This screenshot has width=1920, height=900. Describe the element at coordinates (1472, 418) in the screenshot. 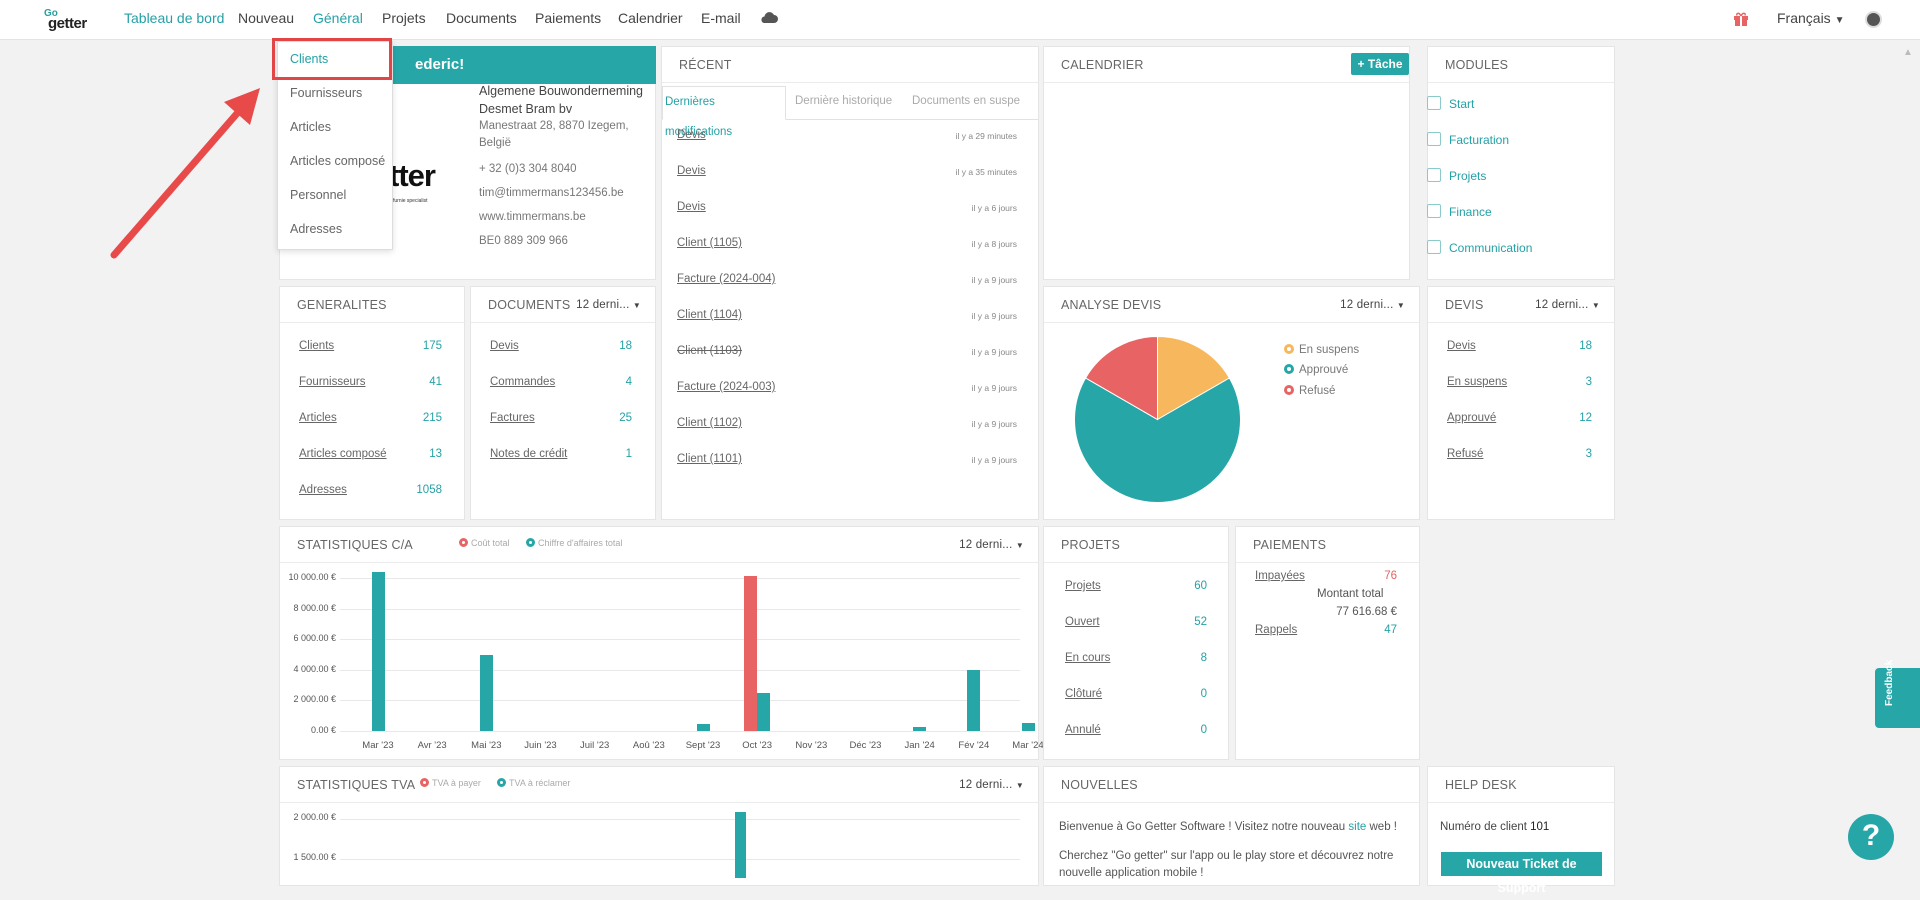

I see `devis-approuve: Approuvé` at that location.